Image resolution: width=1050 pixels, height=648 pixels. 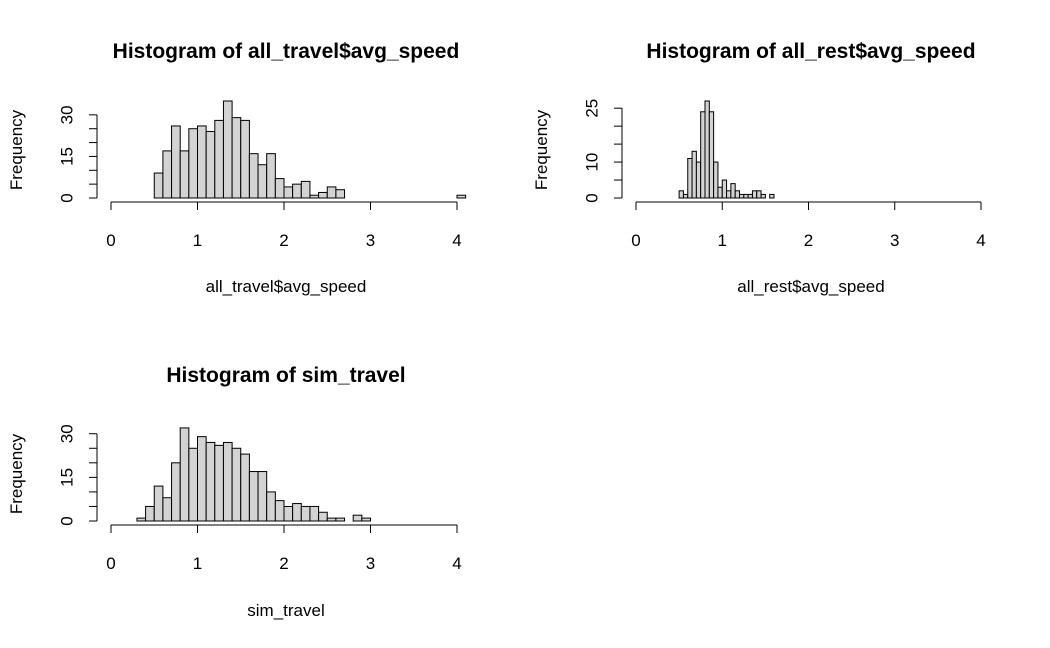 What do you see at coordinates (285, 375) in the screenshot?
I see `chart-title: Histogram of sim_travel` at bounding box center [285, 375].